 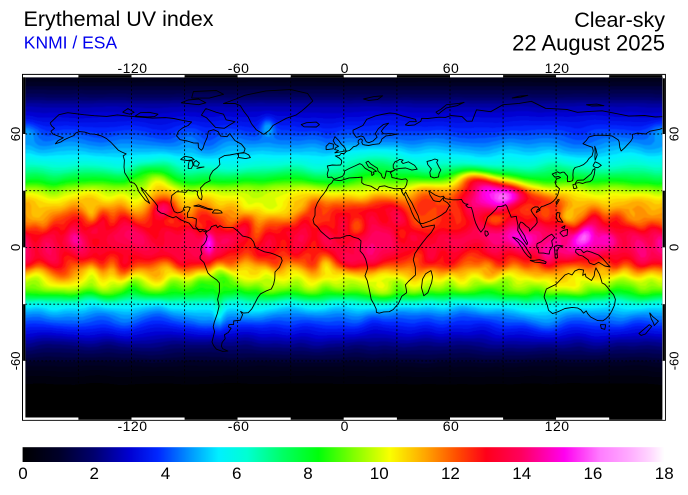 I want to click on svg-text: 12, so click(x=450, y=473).